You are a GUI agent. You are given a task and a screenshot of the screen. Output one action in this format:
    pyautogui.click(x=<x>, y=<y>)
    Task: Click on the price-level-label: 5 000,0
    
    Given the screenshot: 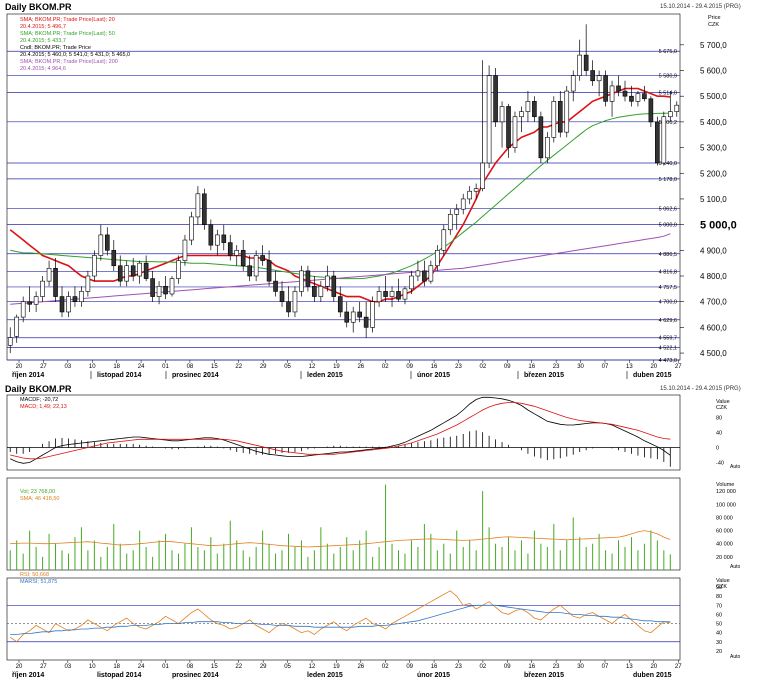 What is the action you would take?
    pyautogui.click(x=668, y=226)
    